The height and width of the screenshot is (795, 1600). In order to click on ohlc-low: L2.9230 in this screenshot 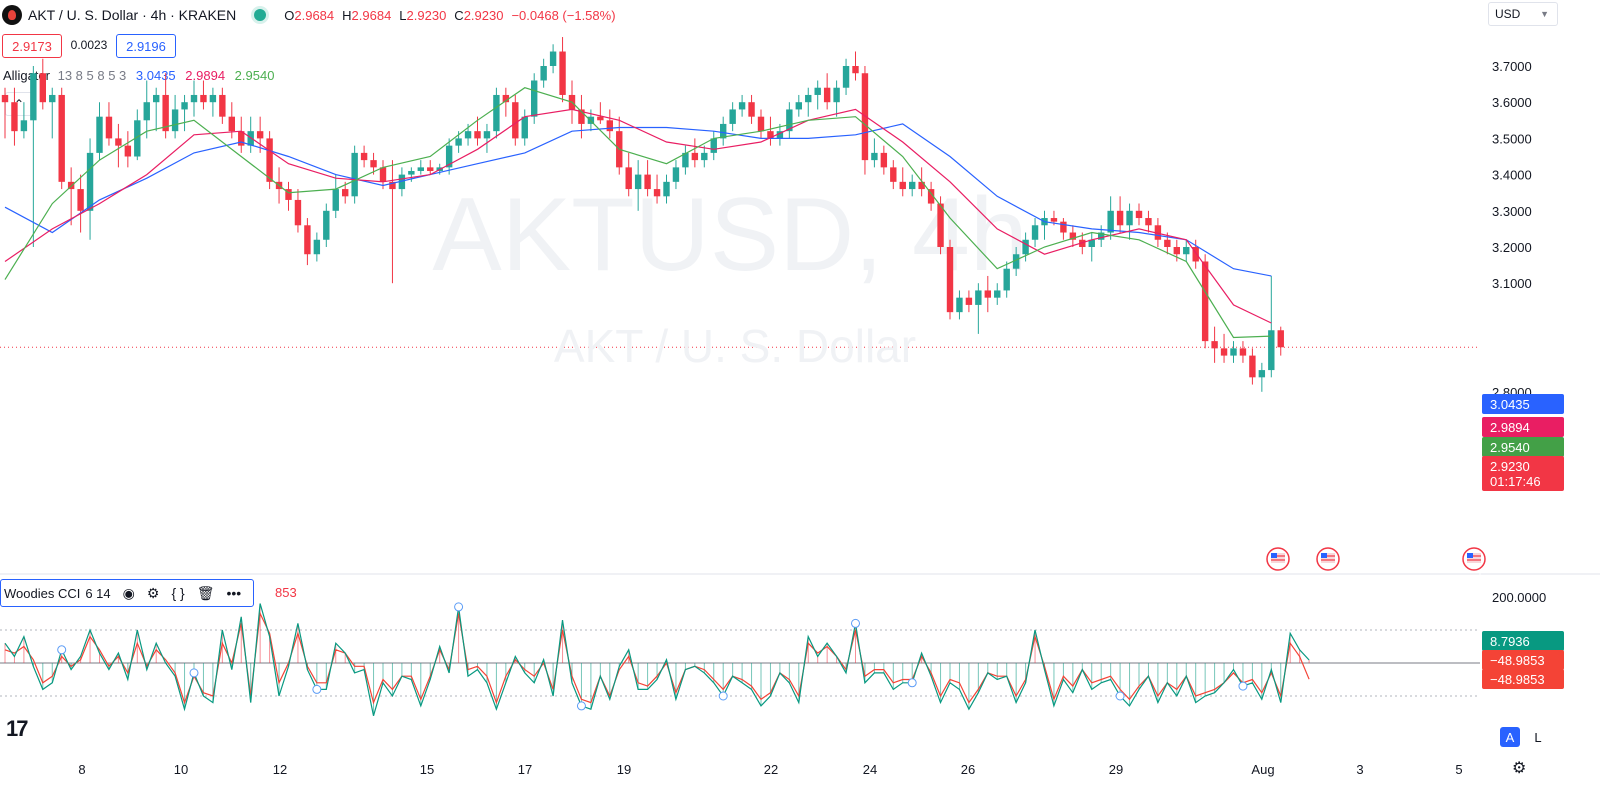, I will do `click(423, 15)`.